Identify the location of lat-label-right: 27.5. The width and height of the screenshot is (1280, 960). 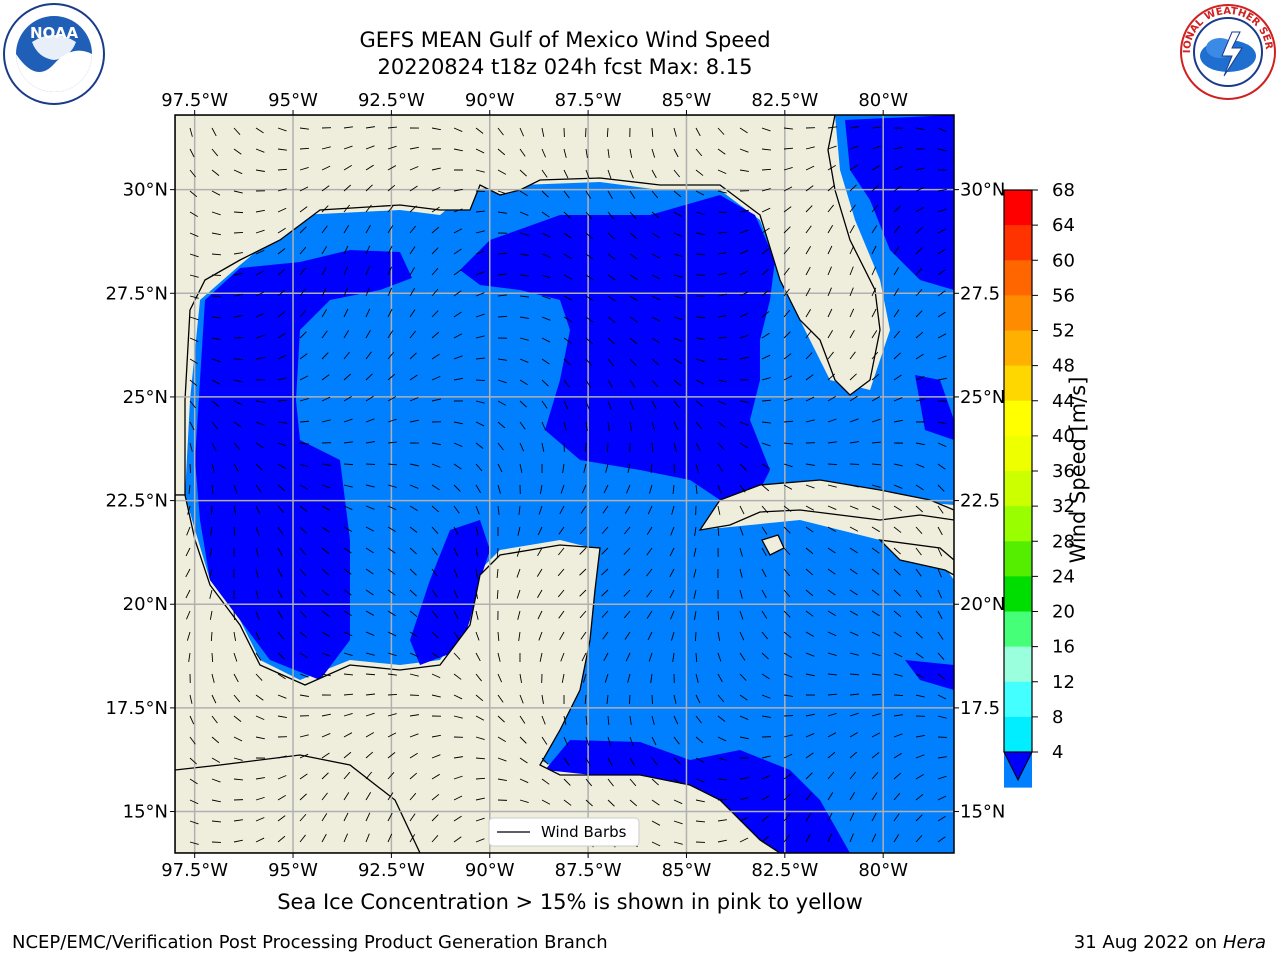
(980, 293).